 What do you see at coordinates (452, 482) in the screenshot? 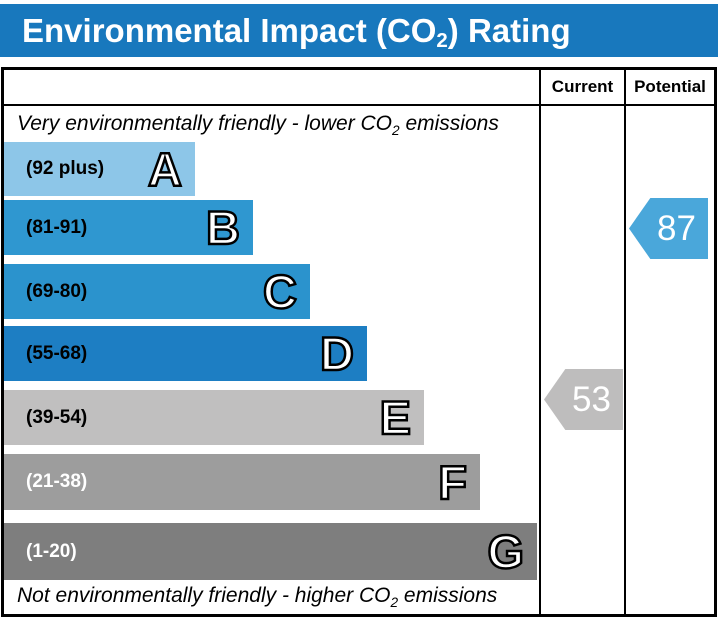
I see `band-letter: F` at bounding box center [452, 482].